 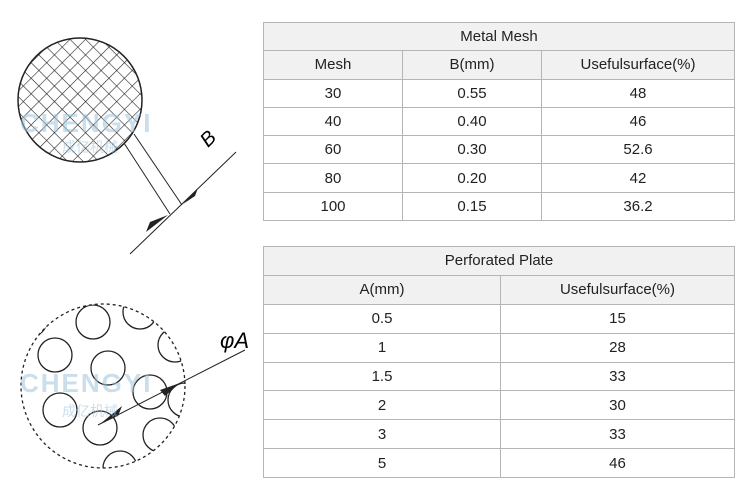 I want to click on cell: 15, so click(x=617, y=318).